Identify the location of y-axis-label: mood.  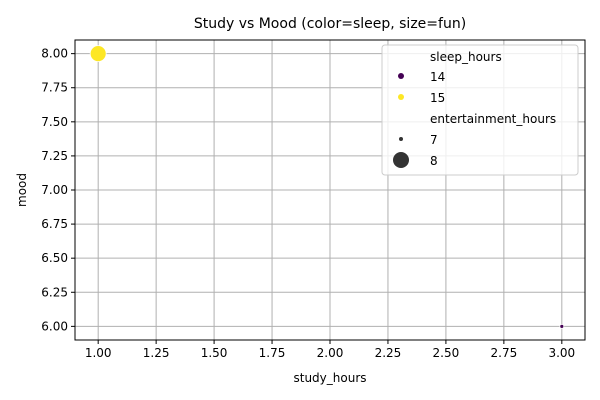
(22, 190).